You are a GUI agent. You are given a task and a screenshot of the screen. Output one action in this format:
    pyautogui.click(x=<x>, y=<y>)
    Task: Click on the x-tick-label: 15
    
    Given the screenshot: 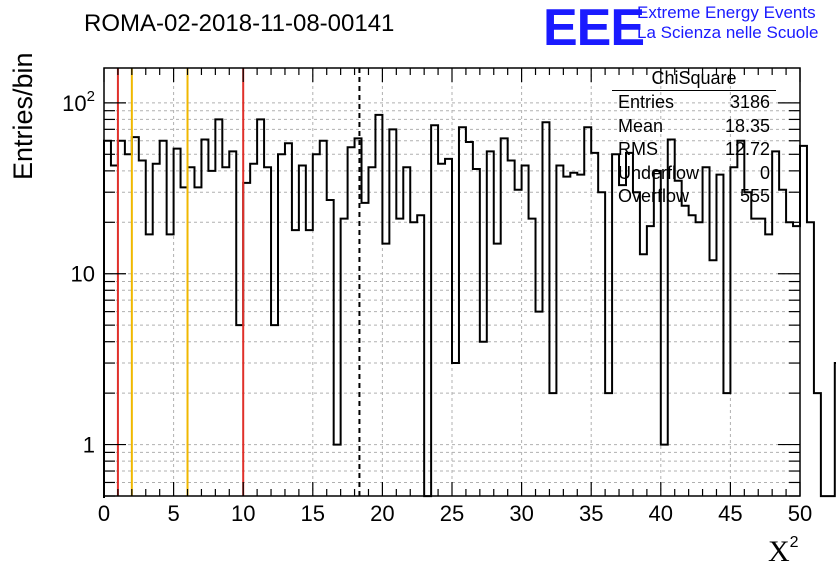 What is the action you would take?
    pyautogui.click(x=313, y=513)
    